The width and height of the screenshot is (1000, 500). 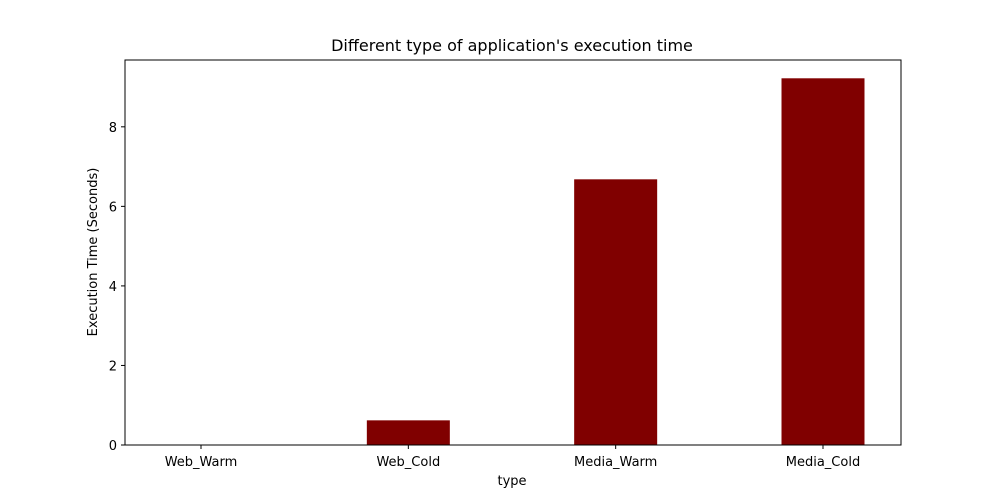 What do you see at coordinates (823, 462) in the screenshot?
I see `x-tick-label: Media_Cold` at bounding box center [823, 462].